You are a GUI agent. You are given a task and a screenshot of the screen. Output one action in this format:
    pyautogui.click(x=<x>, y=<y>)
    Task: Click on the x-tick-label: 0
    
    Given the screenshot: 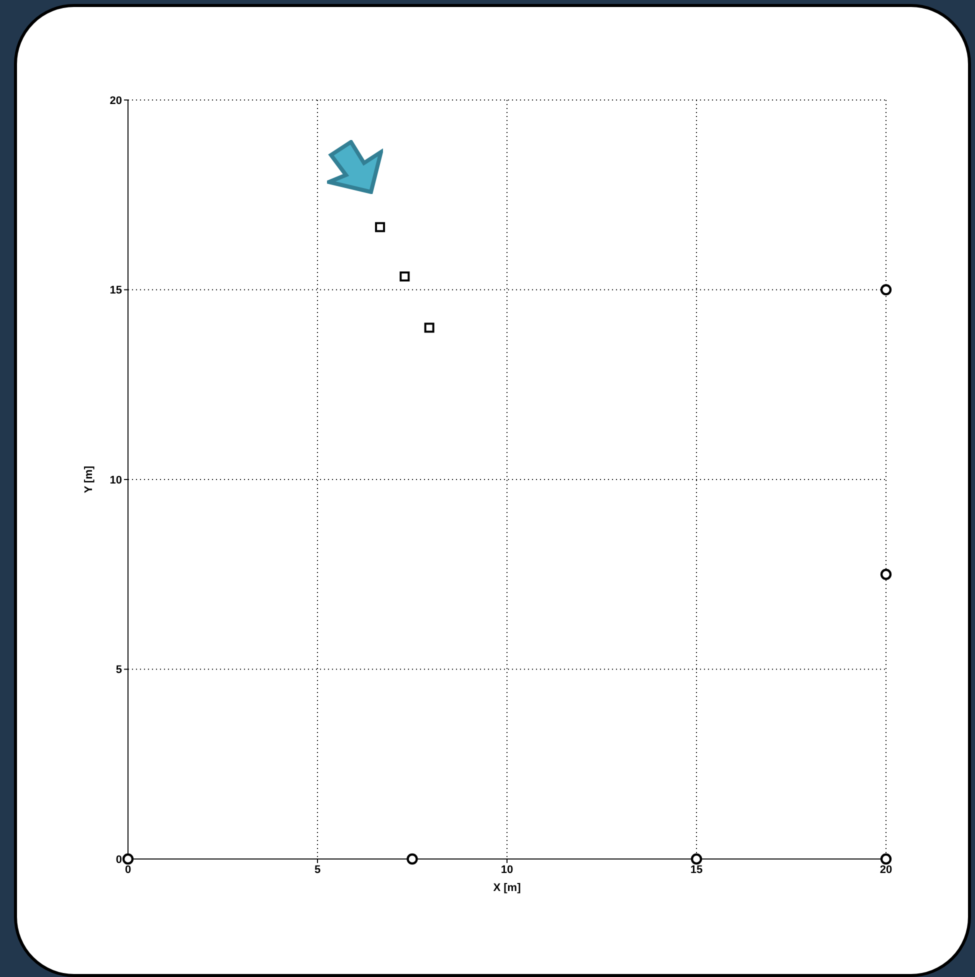 What is the action you would take?
    pyautogui.click(x=128, y=870)
    